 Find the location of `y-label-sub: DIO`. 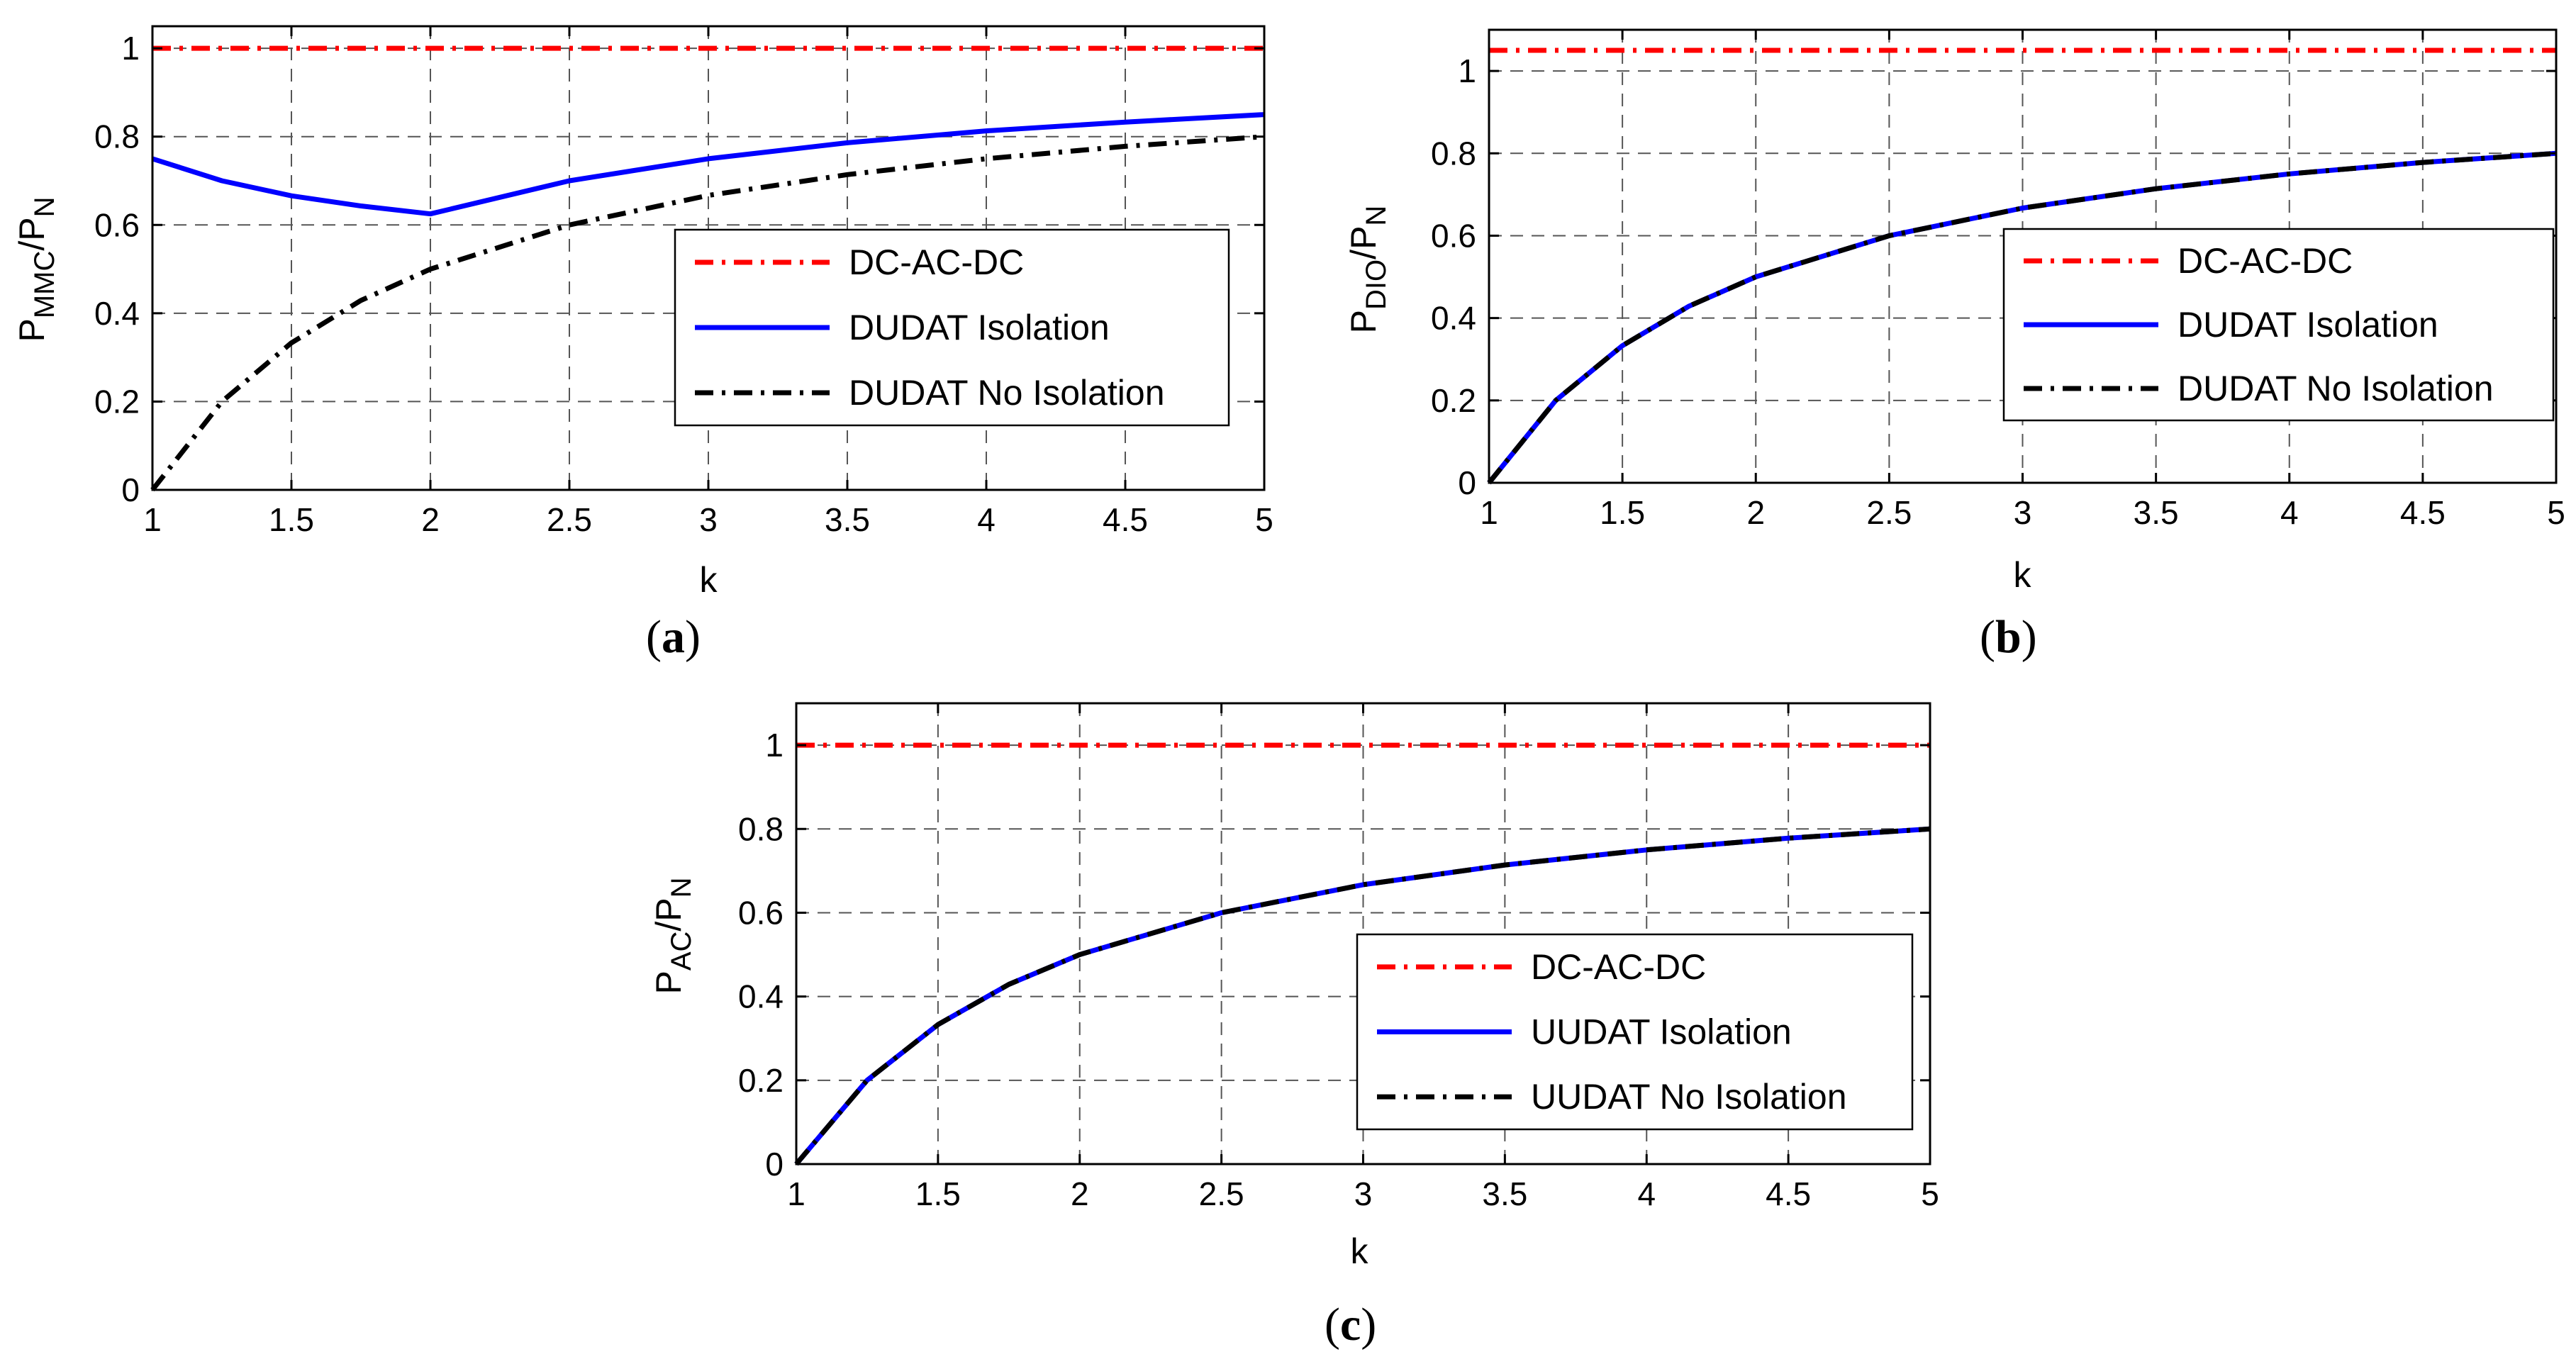

y-label-sub: DIO is located at coordinates (1376, 284).